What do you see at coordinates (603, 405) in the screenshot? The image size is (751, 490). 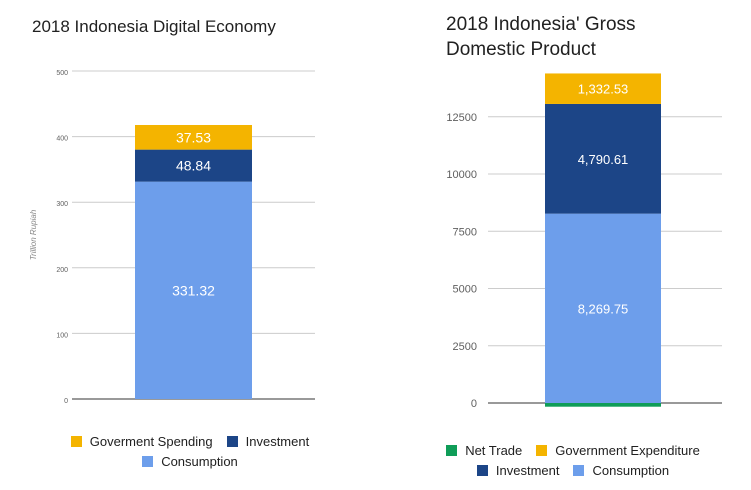 I see `bar-segment-net-trade` at bounding box center [603, 405].